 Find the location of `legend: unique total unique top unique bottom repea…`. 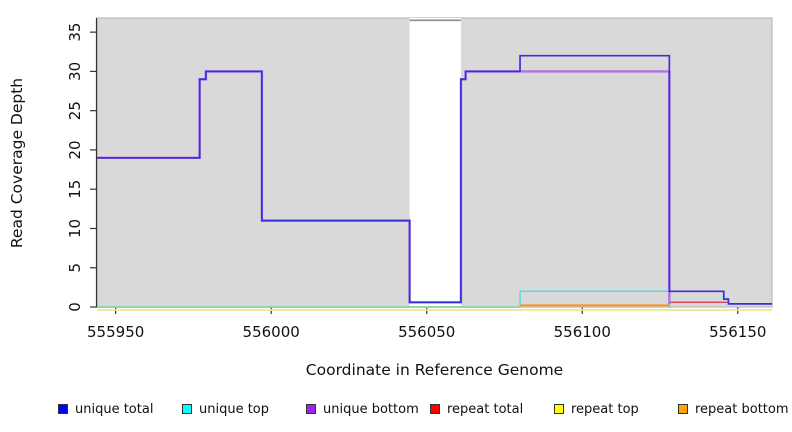

legend: unique total unique top unique bottom repea… is located at coordinates (425, 409).